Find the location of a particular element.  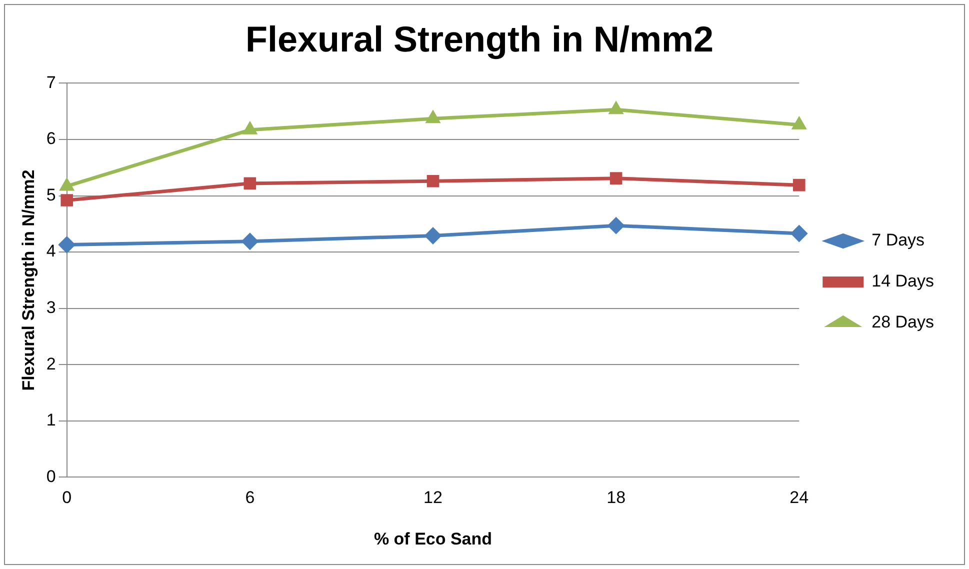

y-tick-label: 4 is located at coordinates (51, 251).